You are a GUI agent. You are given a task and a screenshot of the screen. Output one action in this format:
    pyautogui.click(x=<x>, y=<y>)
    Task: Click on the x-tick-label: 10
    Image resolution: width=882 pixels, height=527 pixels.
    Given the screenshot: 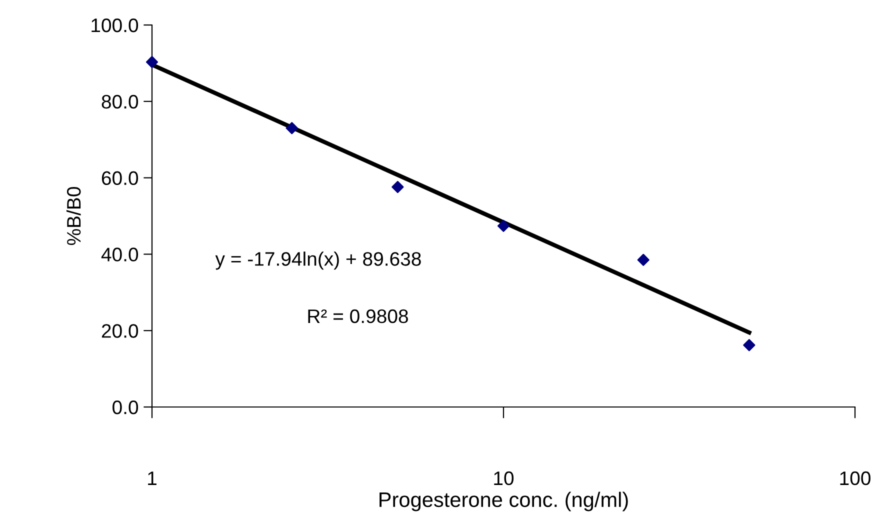 What is the action you would take?
    pyautogui.click(x=504, y=478)
    